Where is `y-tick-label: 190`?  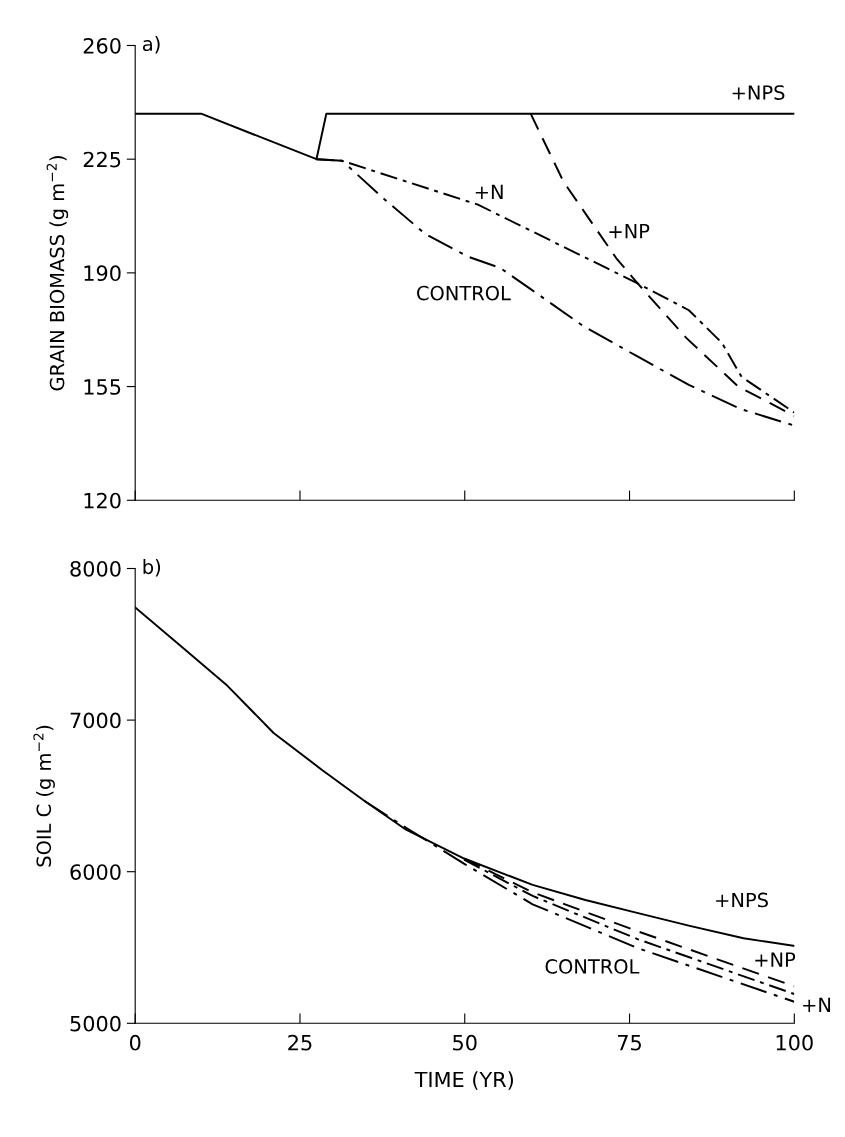
y-tick-label: 190 is located at coordinates (102, 273).